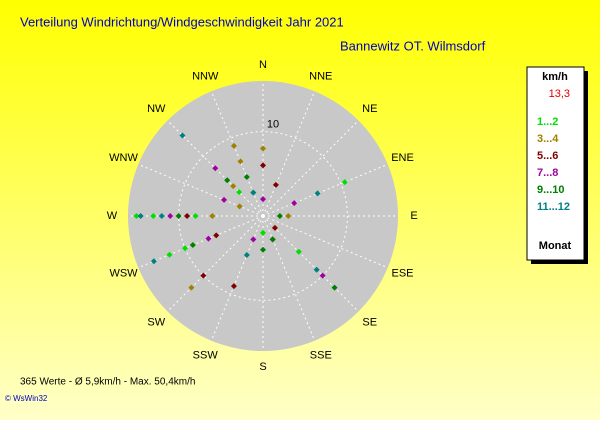 The height and width of the screenshot is (425, 600). Describe the element at coordinates (112, 216) in the screenshot. I see `direction-label: W` at that location.